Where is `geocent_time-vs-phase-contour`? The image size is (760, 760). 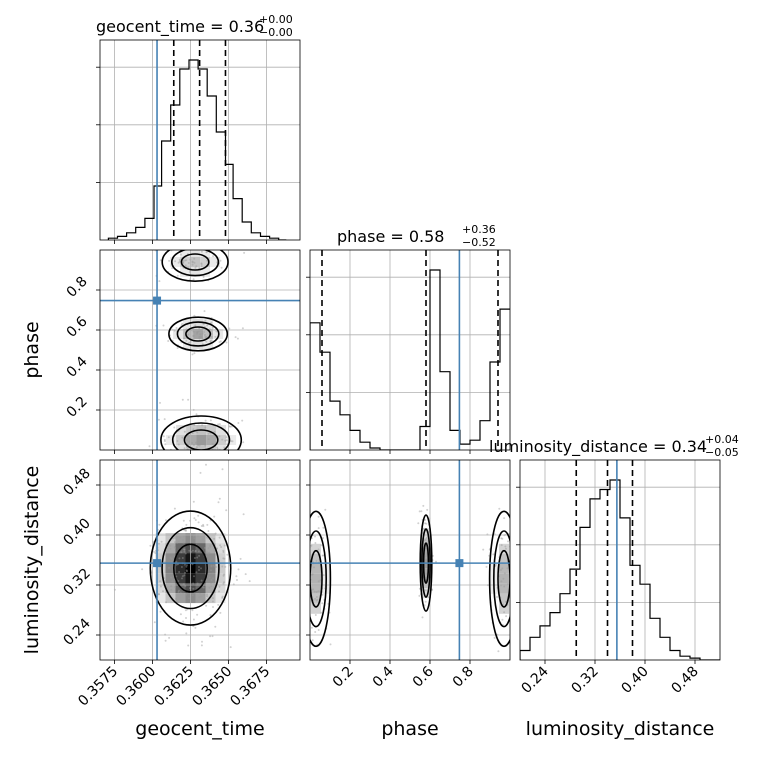
geocent_time-vs-phase-contour is located at coordinates (201, 436).